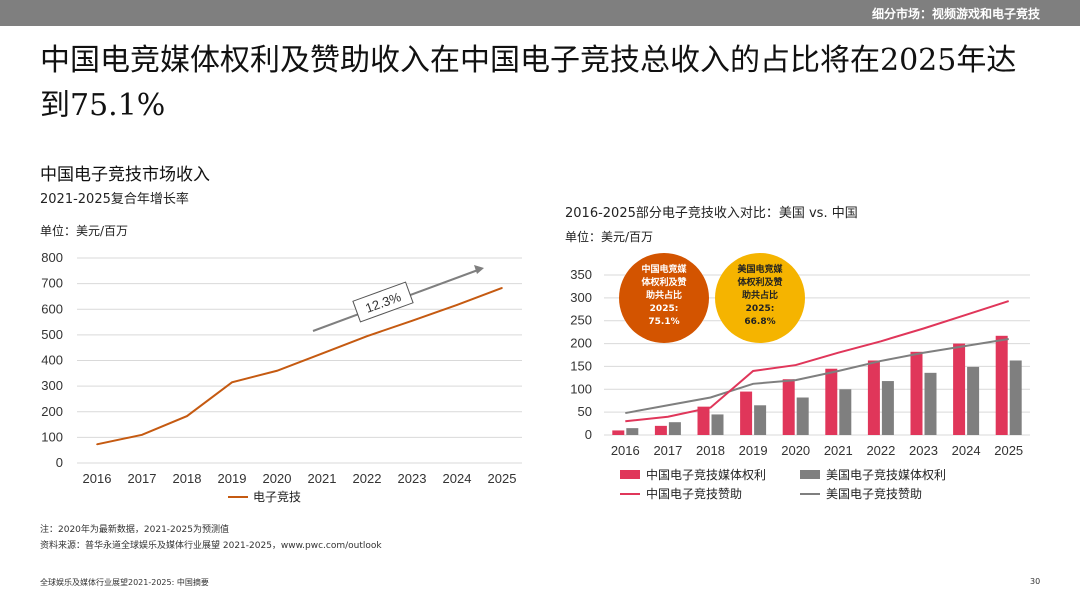 The image size is (1080, 608). I want to click on y-tick-label: 350, so click(581, 274).